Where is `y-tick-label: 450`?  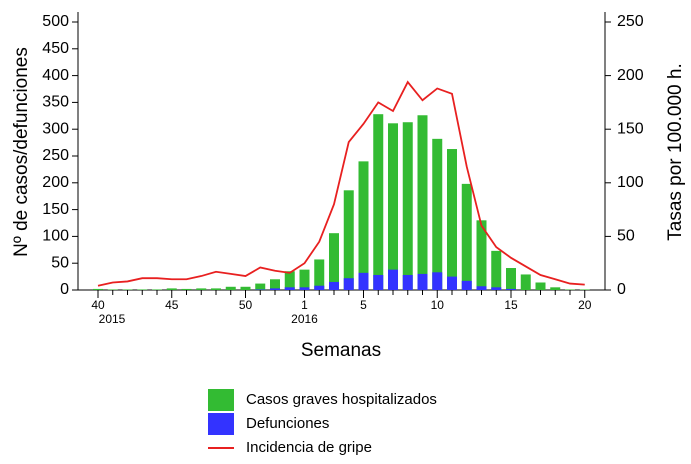 y-tick-label: 450 is located at coordinates (55, 48).